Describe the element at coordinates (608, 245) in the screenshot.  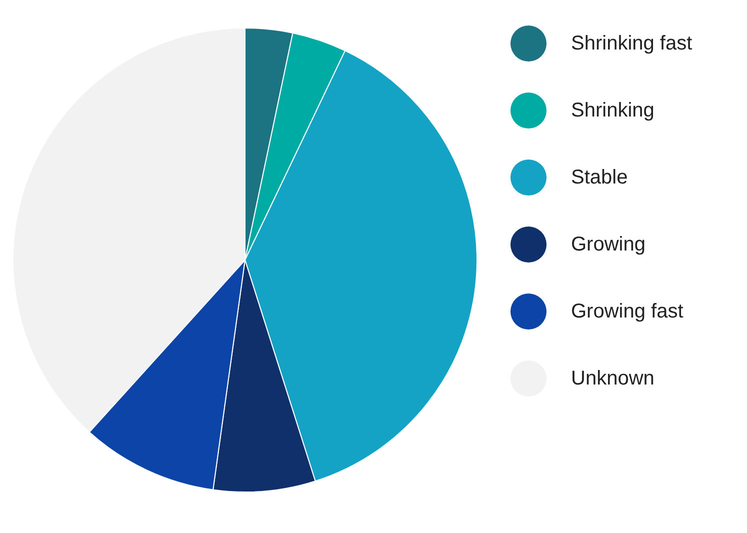
I see `legend-label: Growing` at that location.